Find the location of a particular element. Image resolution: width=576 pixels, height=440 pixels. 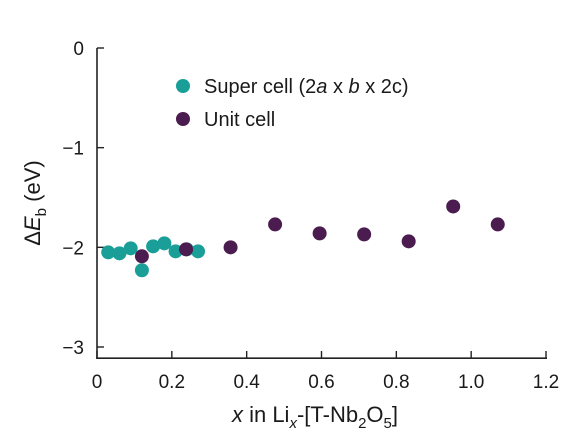

x-tick-label: 0.6 is located at coordinates (321, 382).